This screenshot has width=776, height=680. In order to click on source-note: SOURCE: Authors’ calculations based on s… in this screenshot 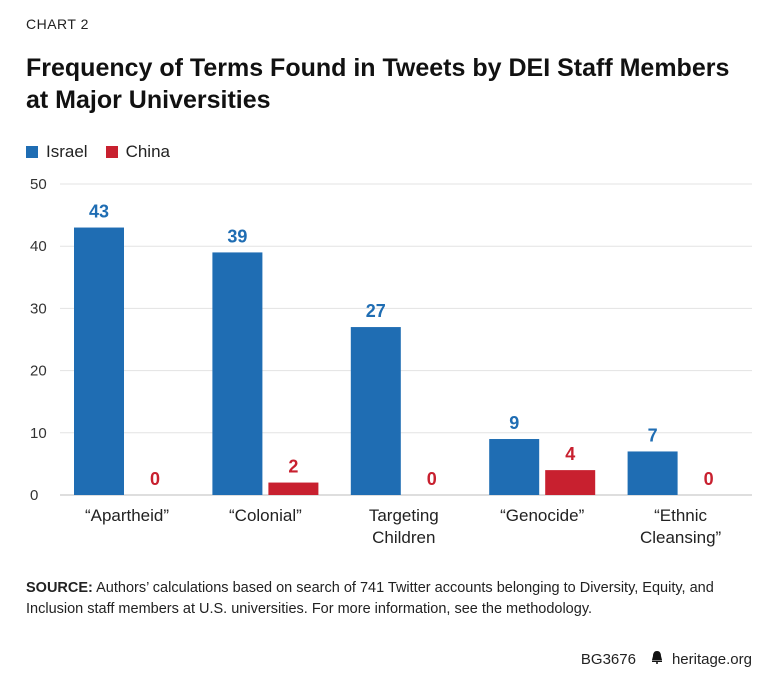, I will do `click(396, 599)`.